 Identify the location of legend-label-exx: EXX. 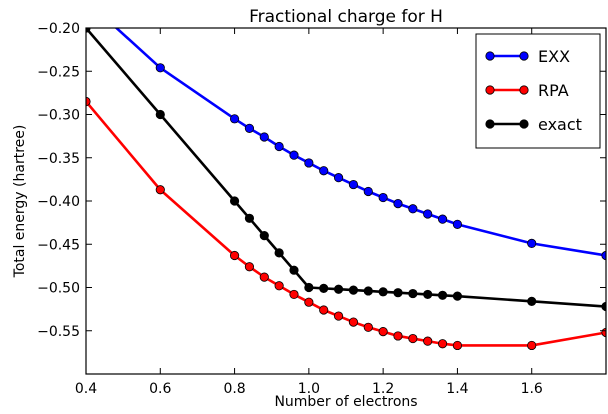
(554, 56).